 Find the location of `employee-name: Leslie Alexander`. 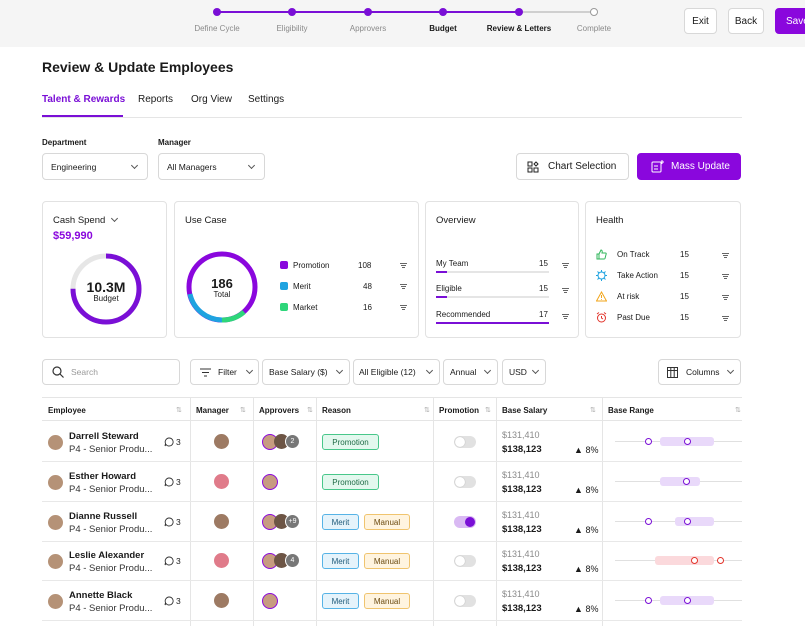

employee-name: Leslie Alexander is located at coordinates (107, 555).